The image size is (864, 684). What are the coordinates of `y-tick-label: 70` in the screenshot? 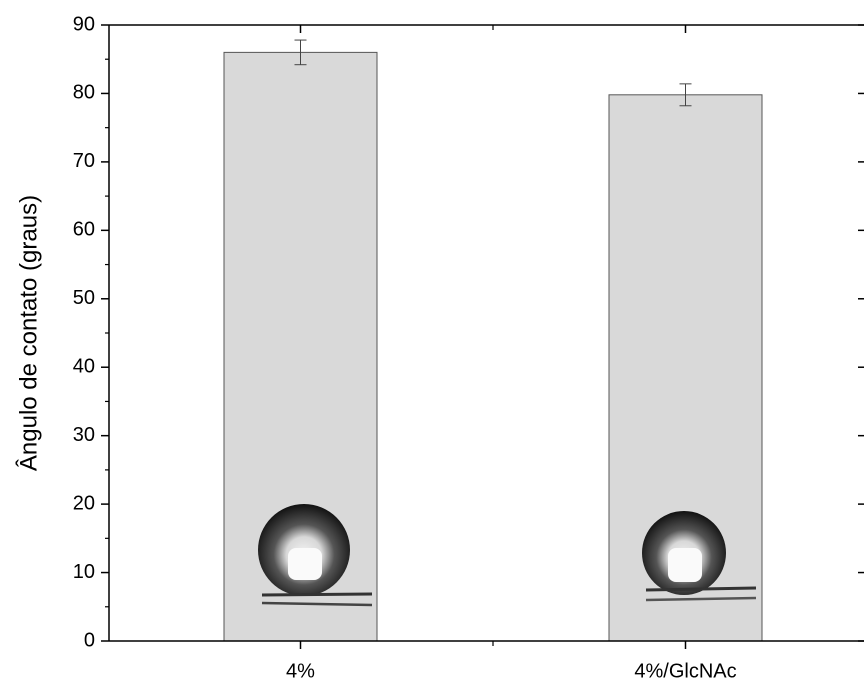 It's located at (84, 161).